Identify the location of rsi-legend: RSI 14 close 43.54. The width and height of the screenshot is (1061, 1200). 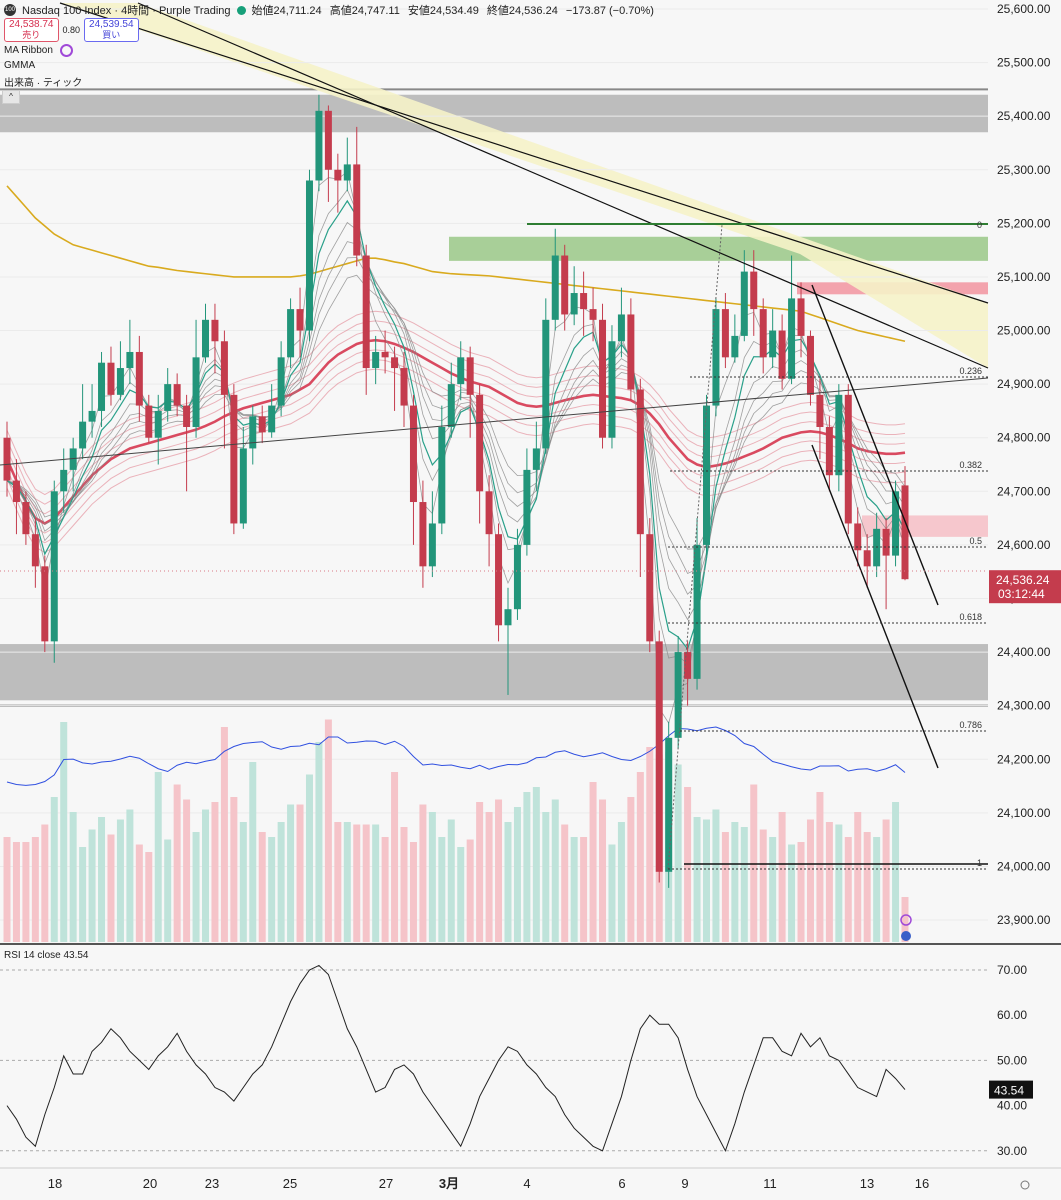
(46, 955).